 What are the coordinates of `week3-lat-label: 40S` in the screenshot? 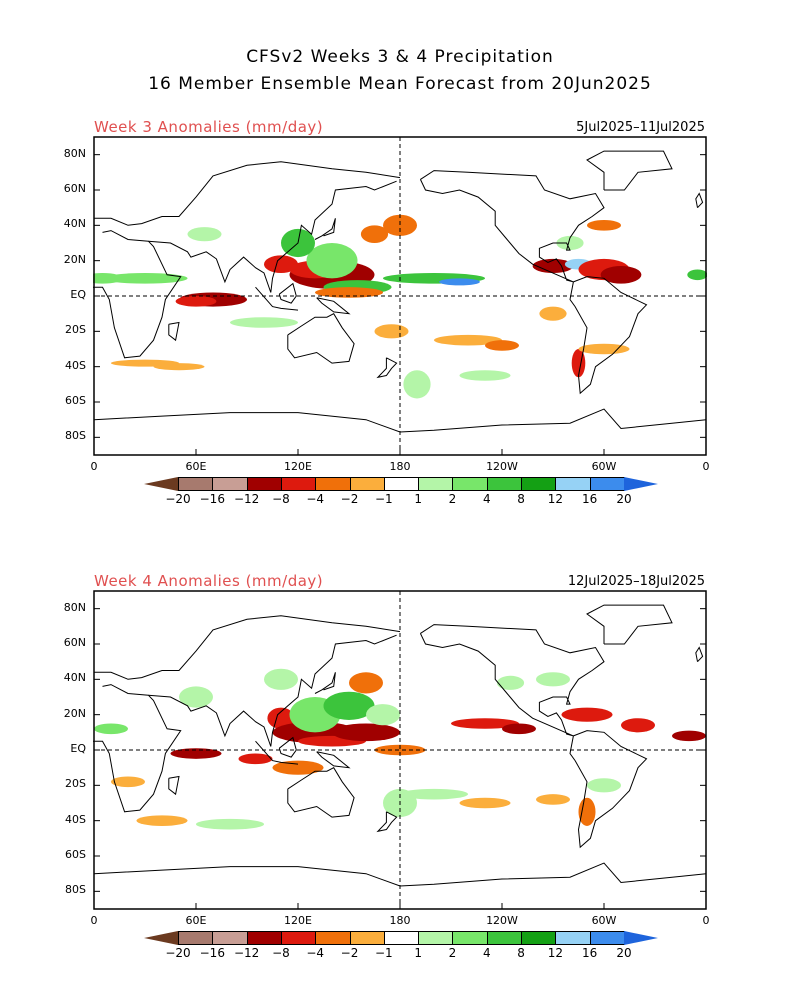 It's located at (75, 365).